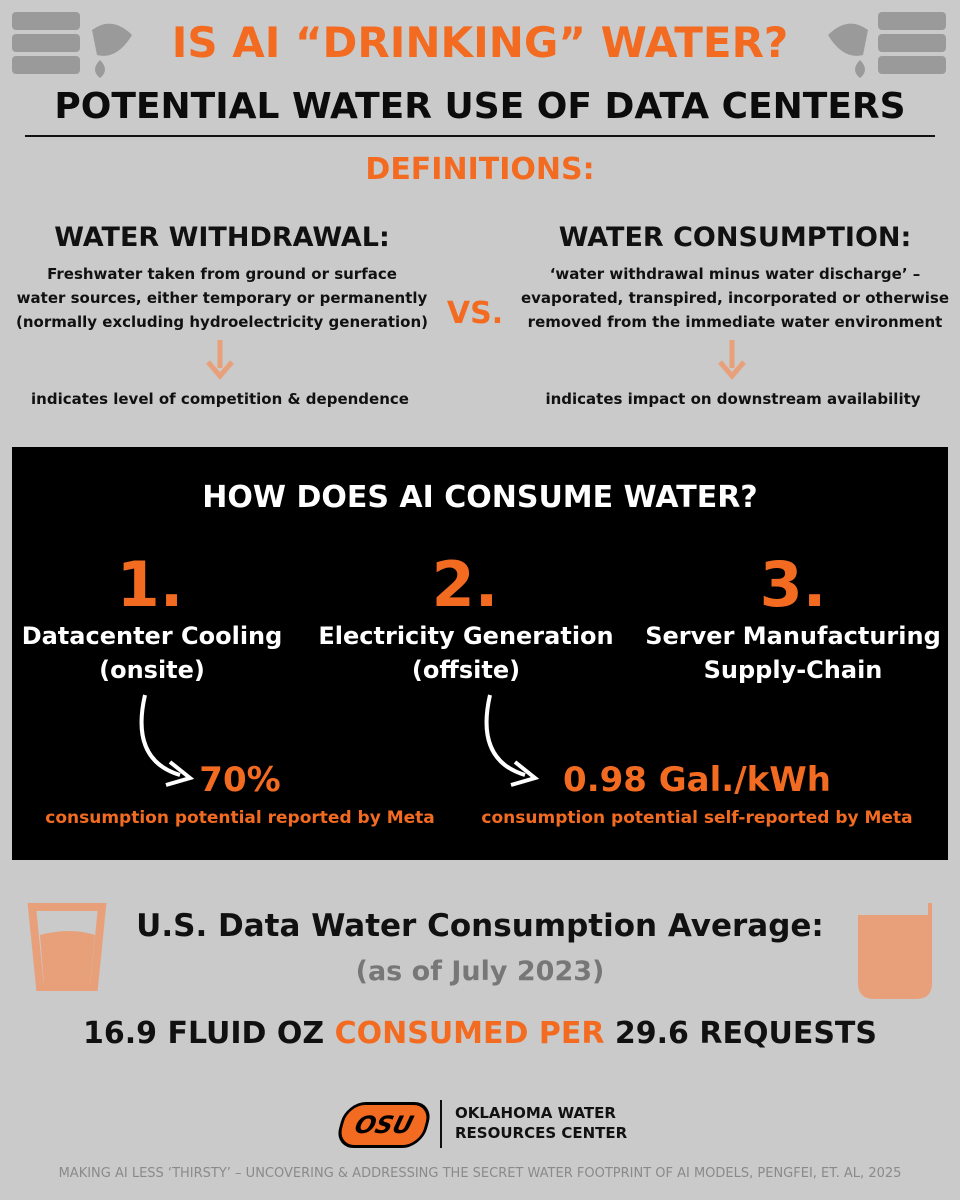  What do you see at coordinates (72, 45) in the screenshot?
I see `server-icon-left` at bounding box center [72, 45].